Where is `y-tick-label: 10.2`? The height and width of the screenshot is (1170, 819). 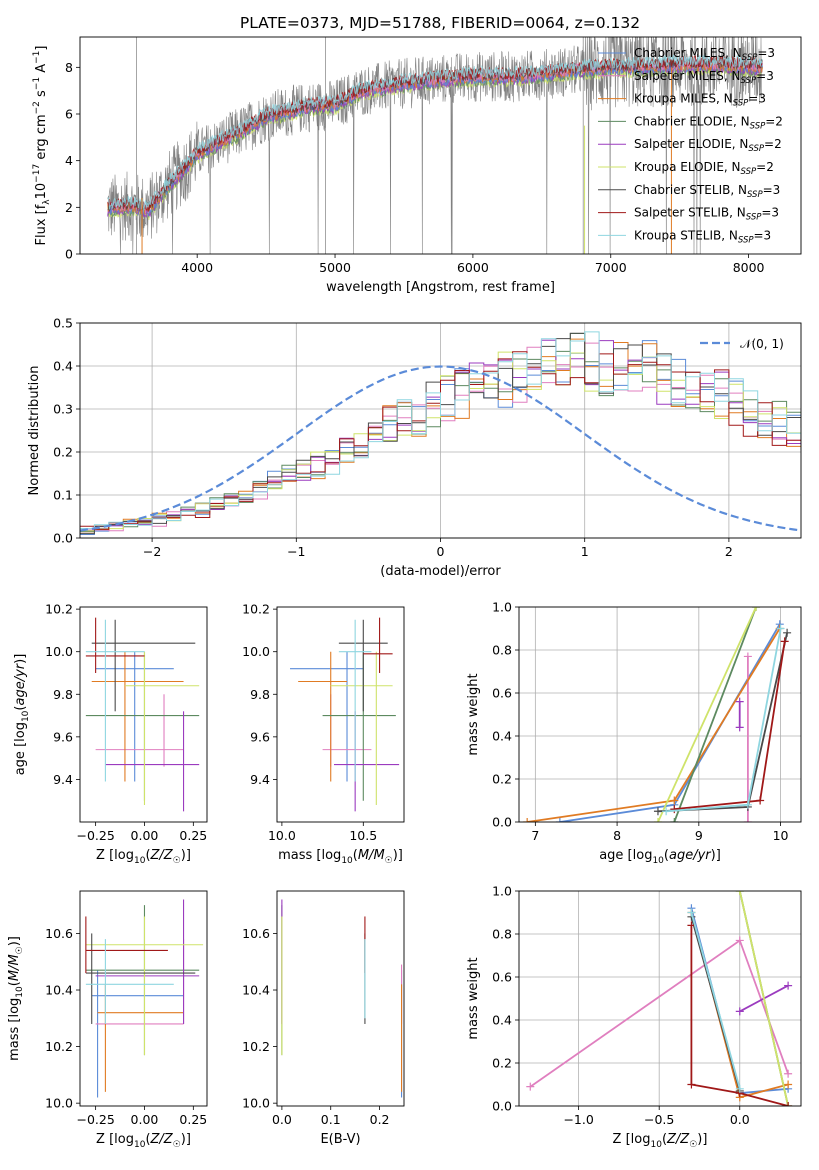
y-tick-label: 10.2 is located at coordinates (256, 609).